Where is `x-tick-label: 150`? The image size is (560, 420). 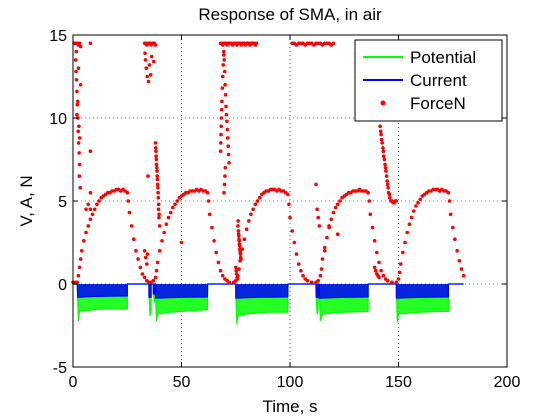
x-tick-label: 150 is located at coordinates (398, 382).